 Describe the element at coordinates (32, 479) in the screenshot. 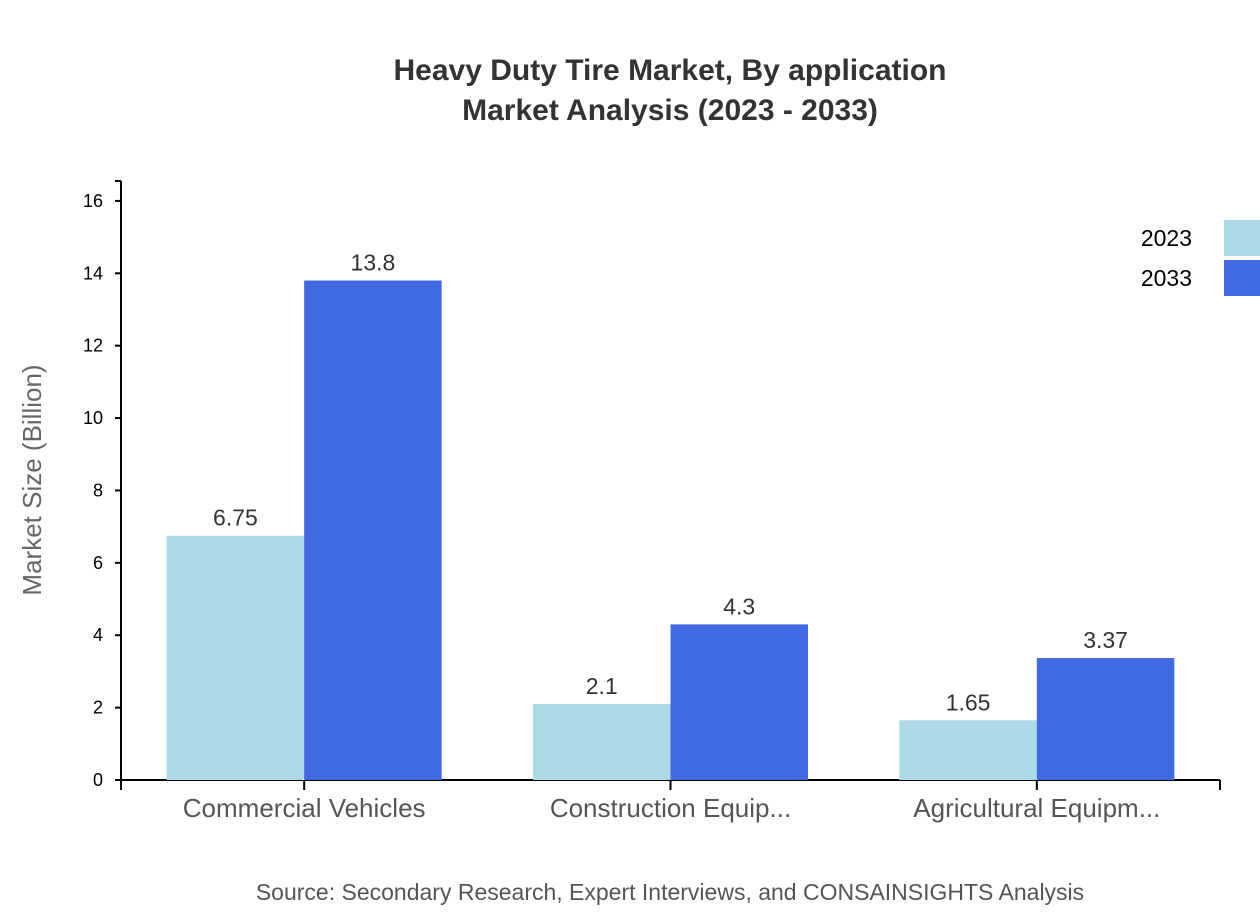

I see `y-axis-label: Market Size (Billion)` at that location.